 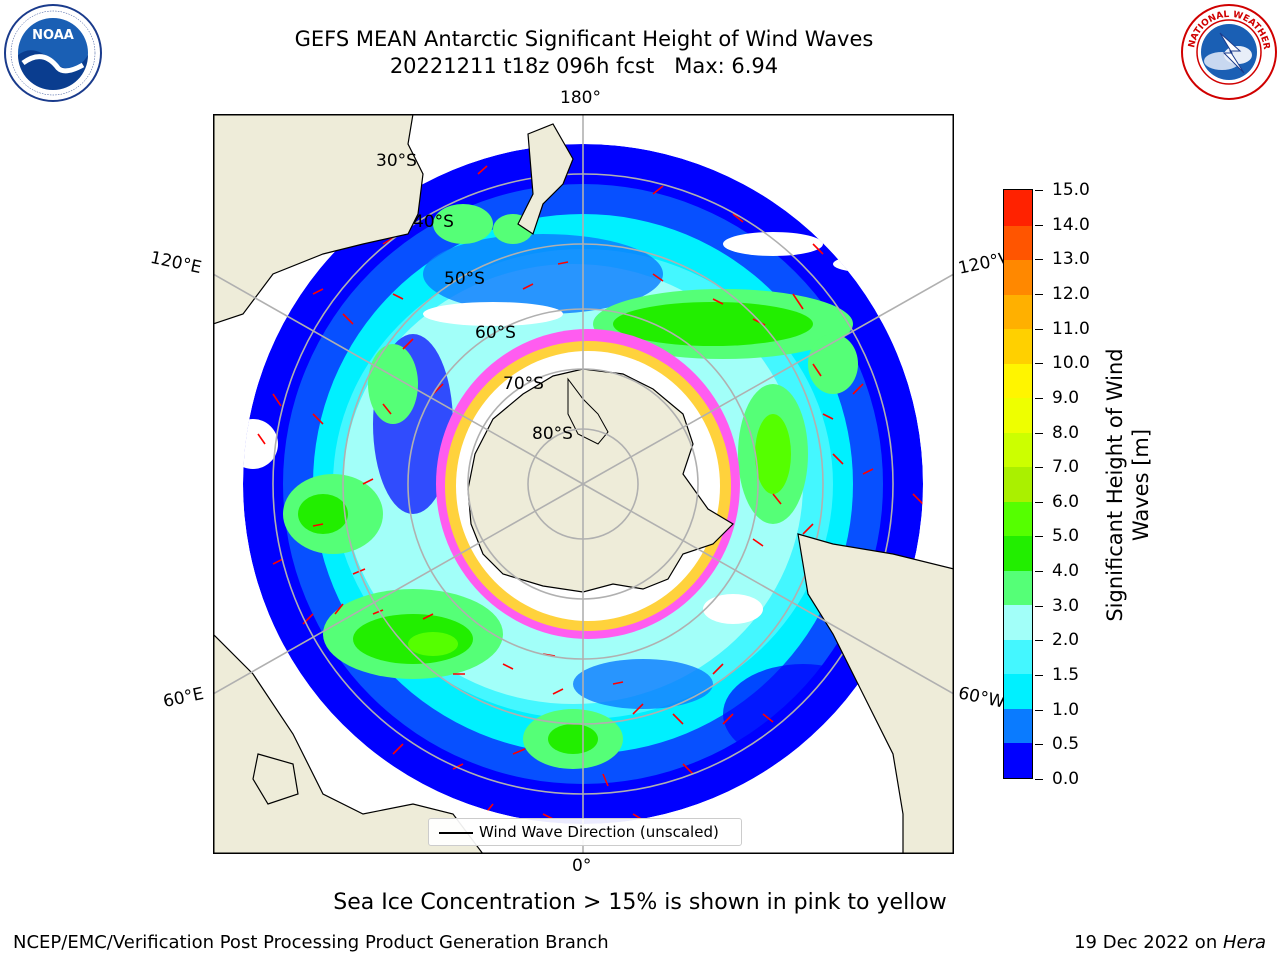 I want to click on colorbar-label: Significant Height of Wind Waves [m], so click(x=1128, y=485).